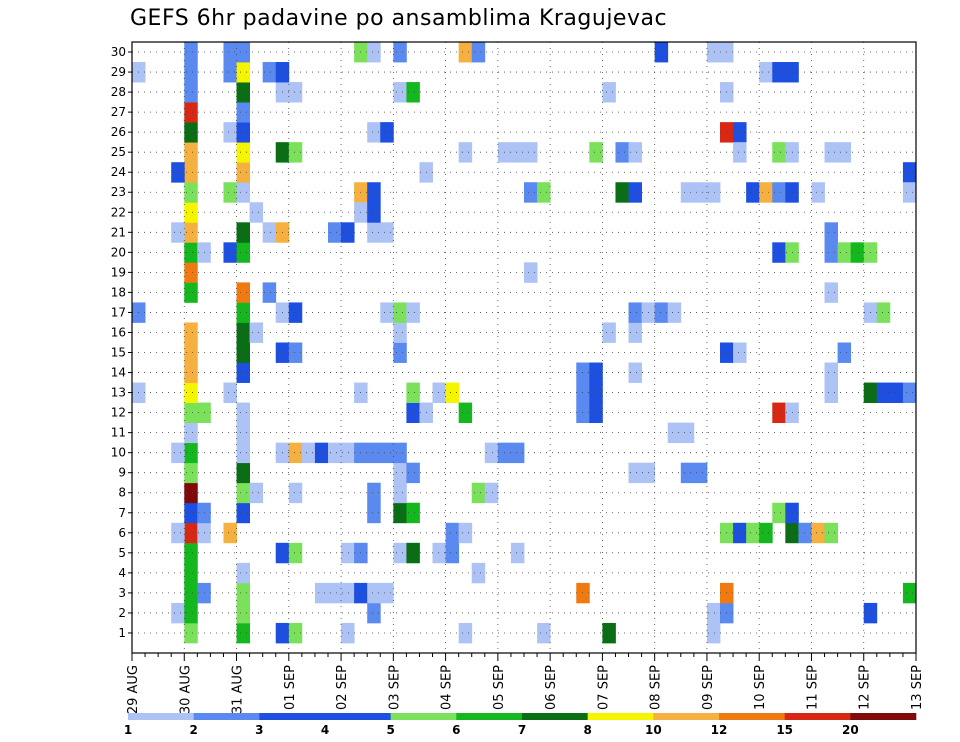 The width and height of the screenshot is (960, 742). What do you see at coordinates (813, 687) in the screenshot?
I see `x-tick-label: 11 SEP` at bounding box center [813, 687].